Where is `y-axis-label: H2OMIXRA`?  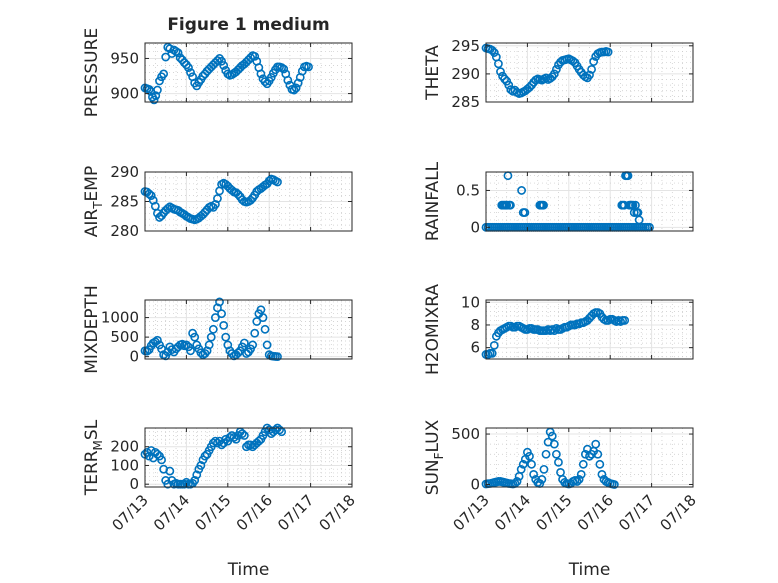
y-axis-label: H2OMIXRA is located at coordinates (433, 329).